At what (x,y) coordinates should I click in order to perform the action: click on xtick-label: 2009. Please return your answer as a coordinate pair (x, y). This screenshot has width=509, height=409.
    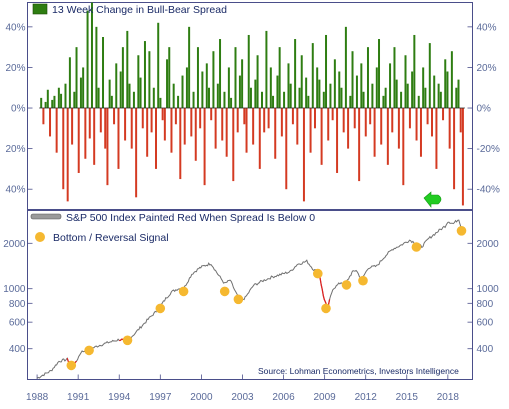
    Looking at the image, I should click on (324, 397).